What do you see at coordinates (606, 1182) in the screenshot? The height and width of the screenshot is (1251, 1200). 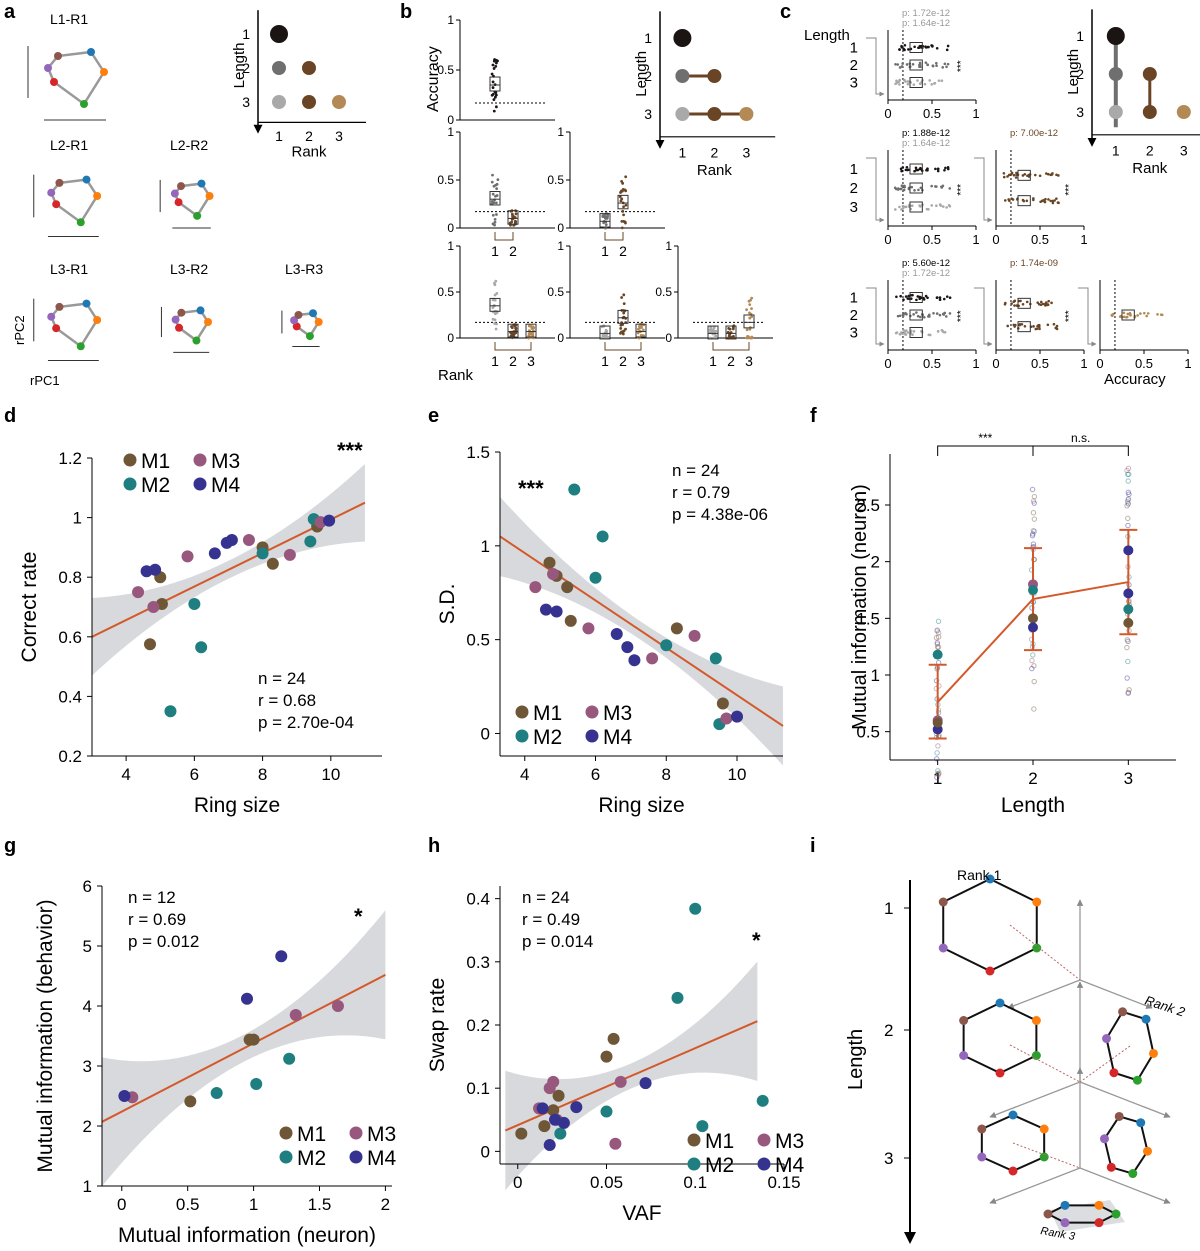 I see `x-tick-label: 0.05` at bounding box center [606, 1182].